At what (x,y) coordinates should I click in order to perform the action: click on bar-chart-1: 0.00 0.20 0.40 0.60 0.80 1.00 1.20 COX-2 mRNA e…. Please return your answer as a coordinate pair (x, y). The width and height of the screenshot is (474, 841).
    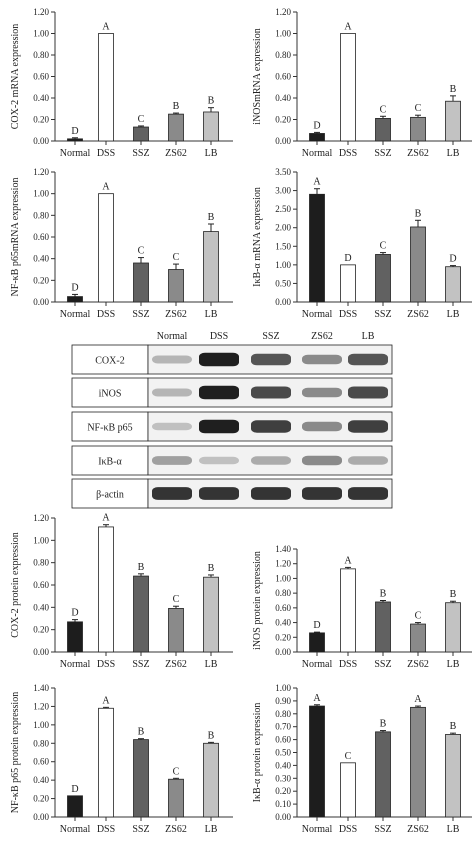
    Looking at the image, I should click on (121, 83).